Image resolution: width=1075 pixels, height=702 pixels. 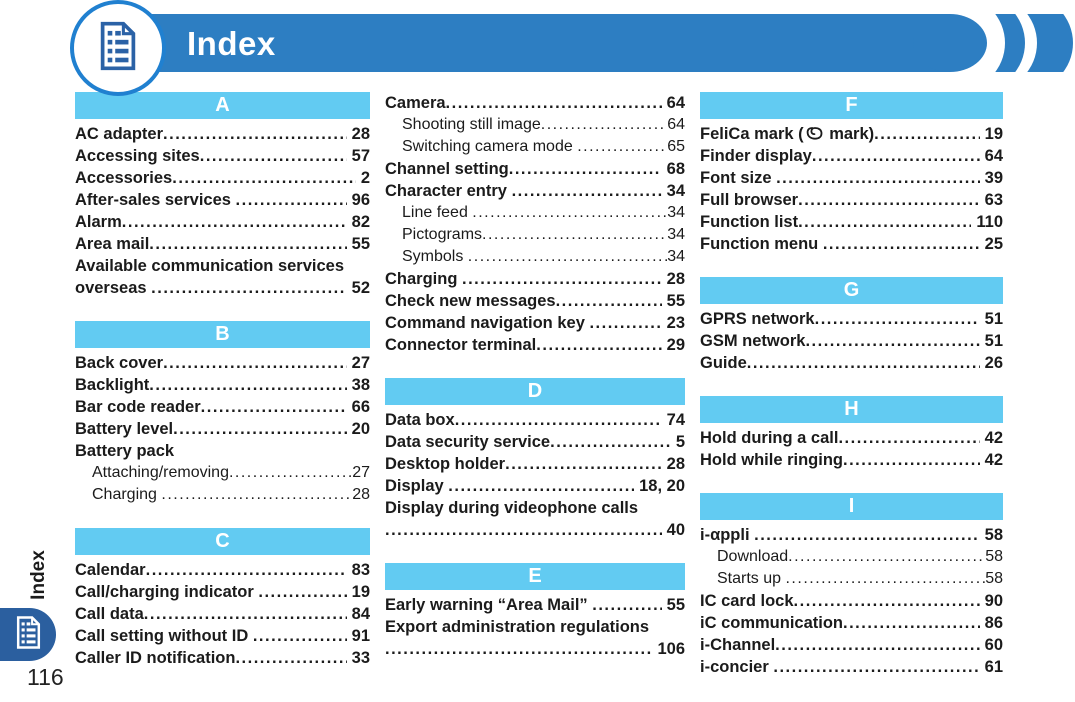 I want to click on index-entry: Back cover 27, so click(x=222, y=363).